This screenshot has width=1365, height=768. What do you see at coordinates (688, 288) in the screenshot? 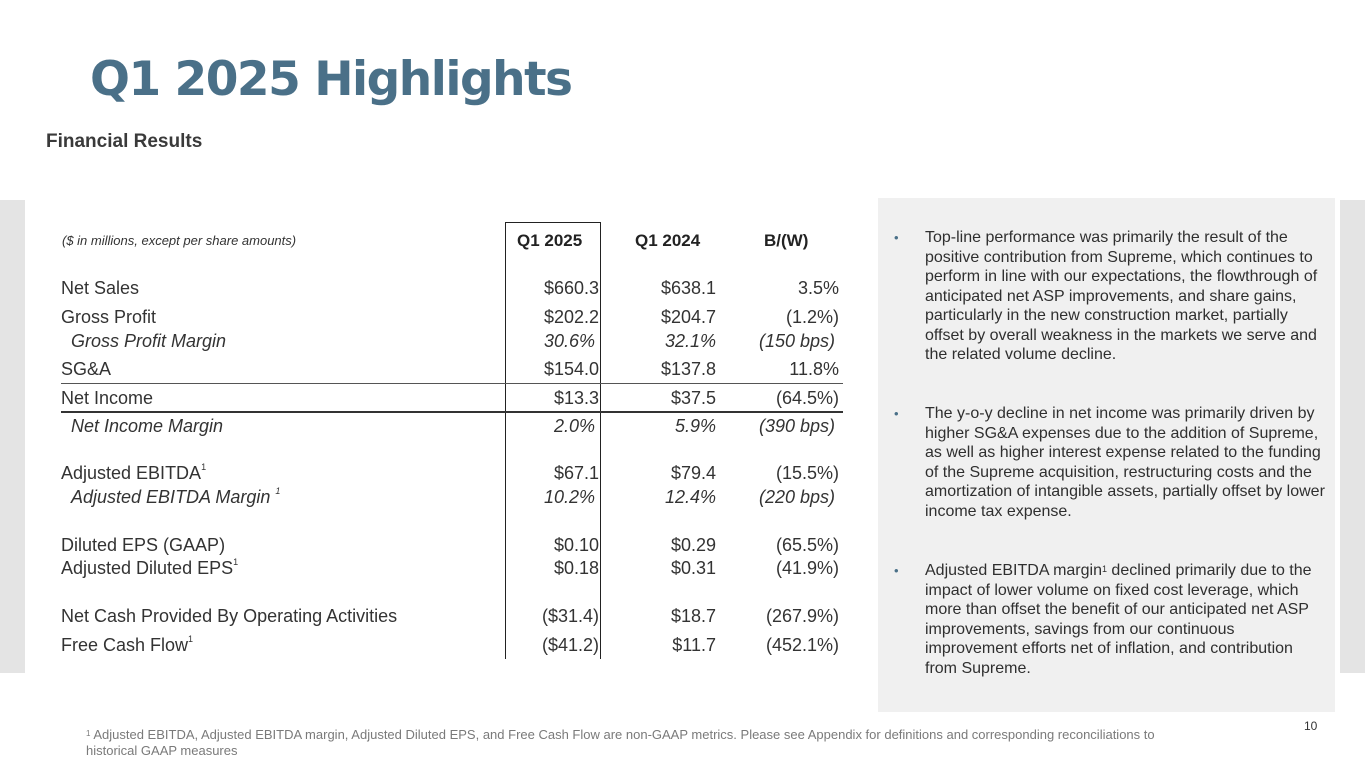
I see `value-q1-2024: $638.1` at bounding box center [688, 288].